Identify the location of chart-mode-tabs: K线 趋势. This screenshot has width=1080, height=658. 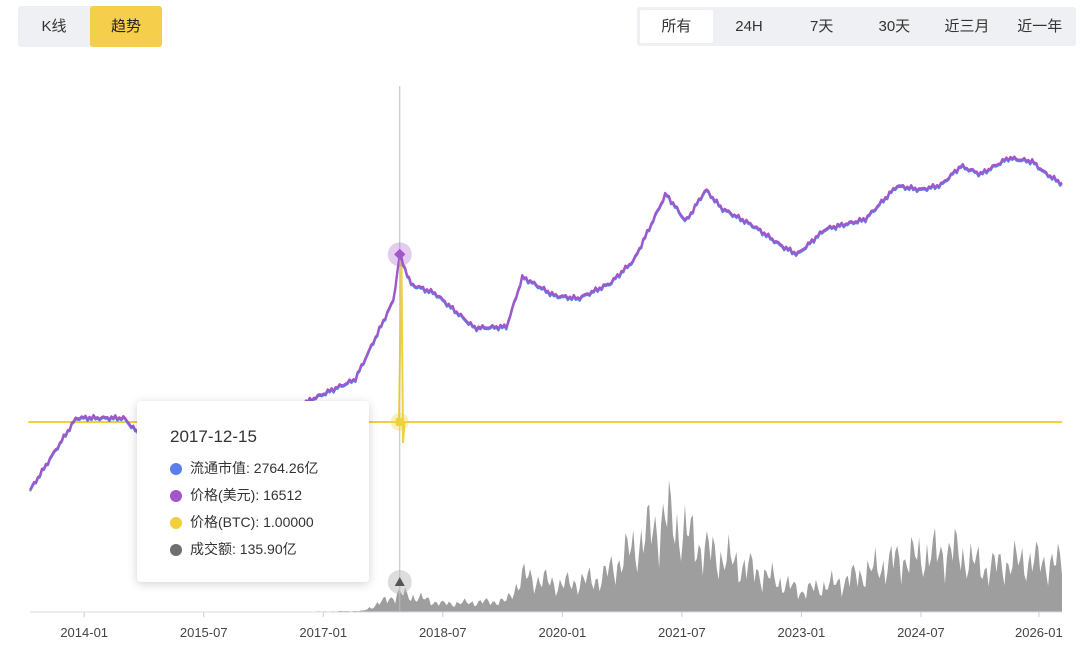
(90, 26).